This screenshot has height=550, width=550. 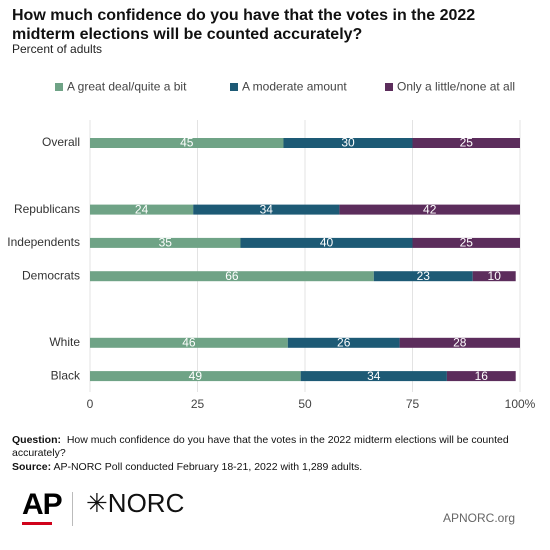 I want to click on data-label: 23, so click(x=424, y=276).